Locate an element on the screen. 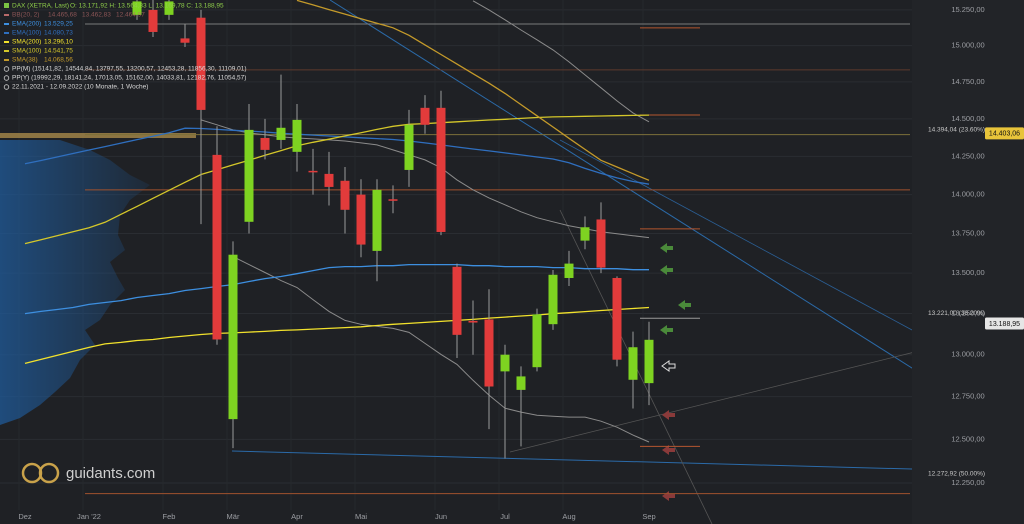 The image size is (1024, 524). price-badge-label: 14.403,06 is located at coordinates (1004, 134).